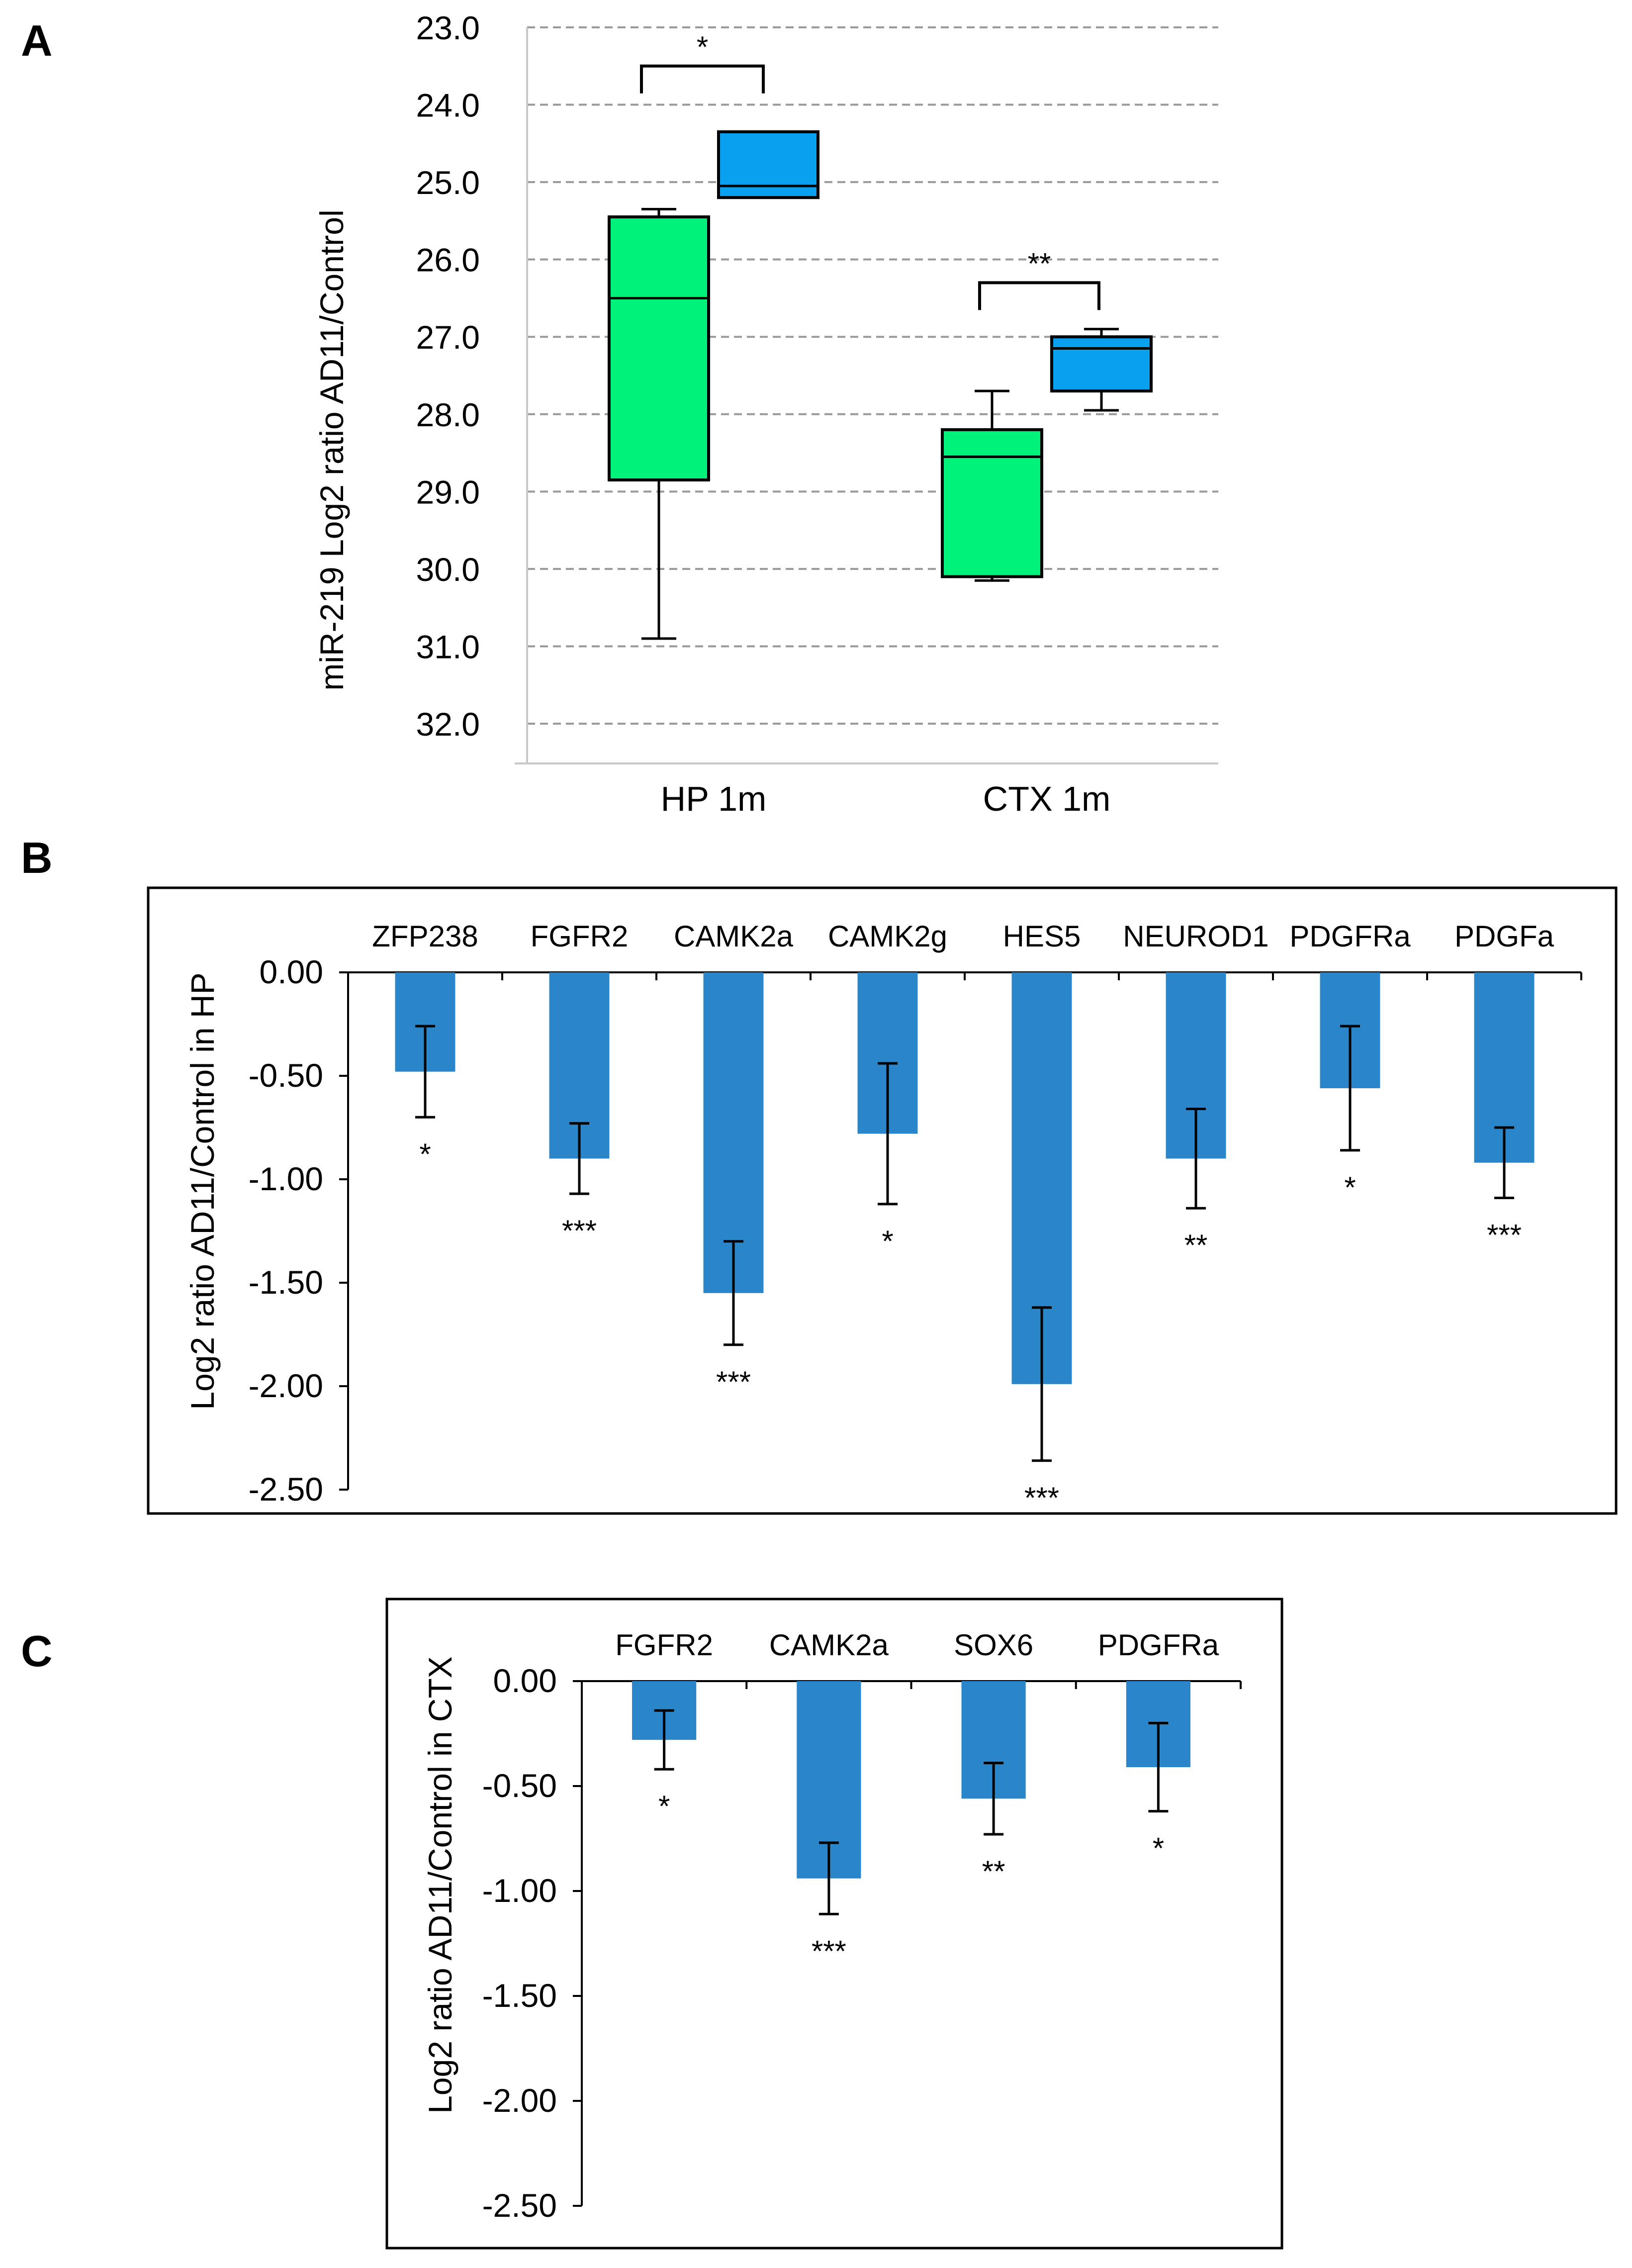 The image size is (1632, 2268). I want to click on category-label-7: PDGFa, so click(1504, 937).